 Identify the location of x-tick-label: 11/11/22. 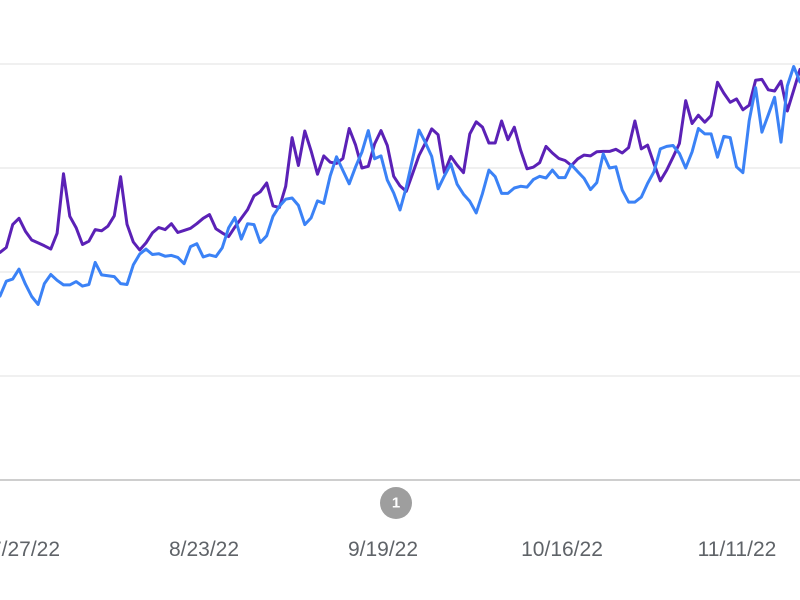
(737, 549).